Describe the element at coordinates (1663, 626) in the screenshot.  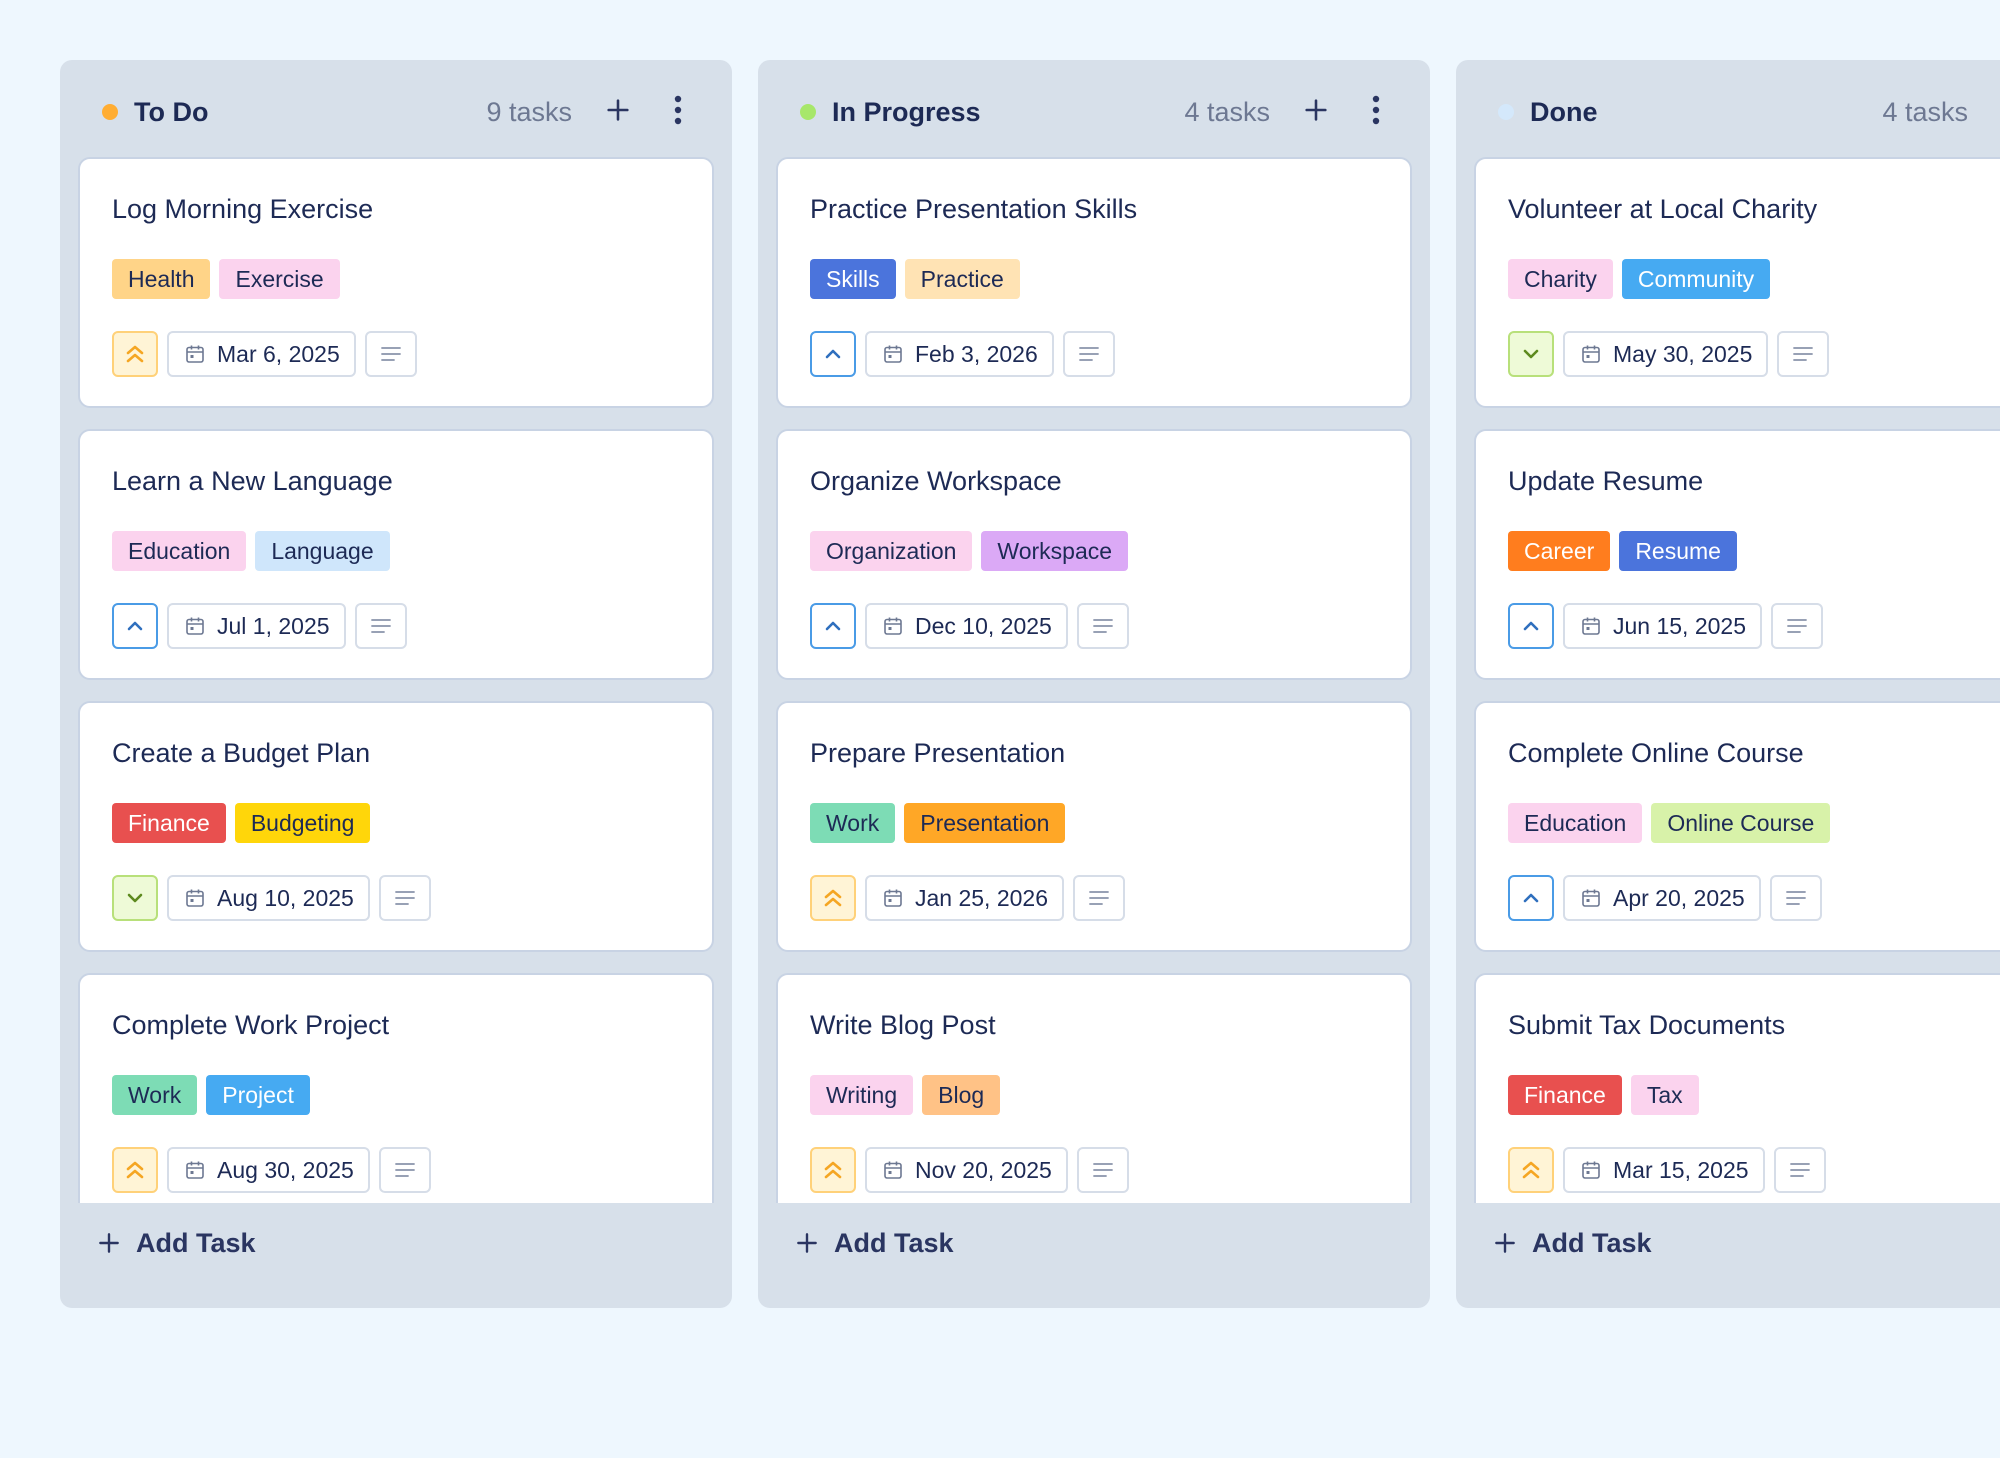
I see `due-date-button: Jun 15, 2025` at that location.